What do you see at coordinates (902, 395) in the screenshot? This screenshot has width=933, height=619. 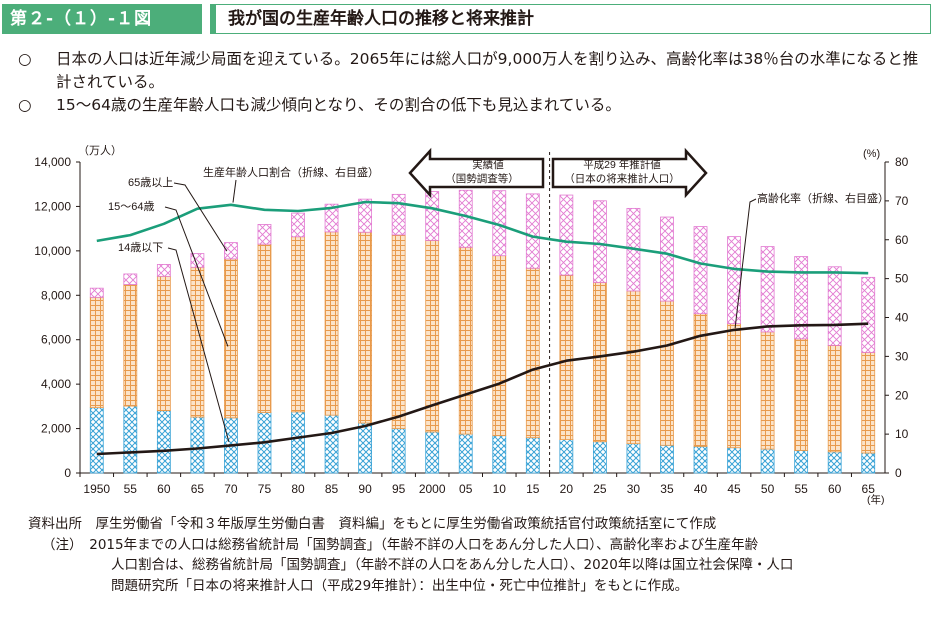 I see `right-tick-label: 20` at bounding box center [902, 395].